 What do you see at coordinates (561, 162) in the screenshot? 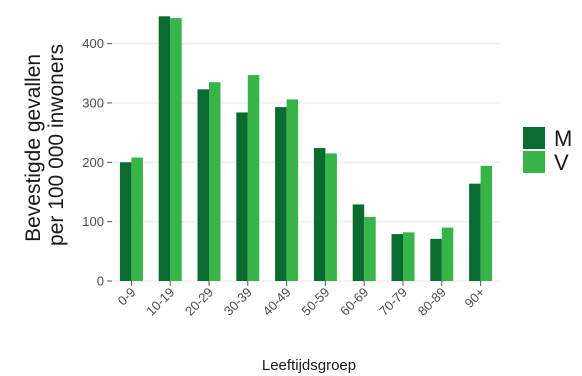
I see `legend-label-v: V` at bounding box center [561, 162].